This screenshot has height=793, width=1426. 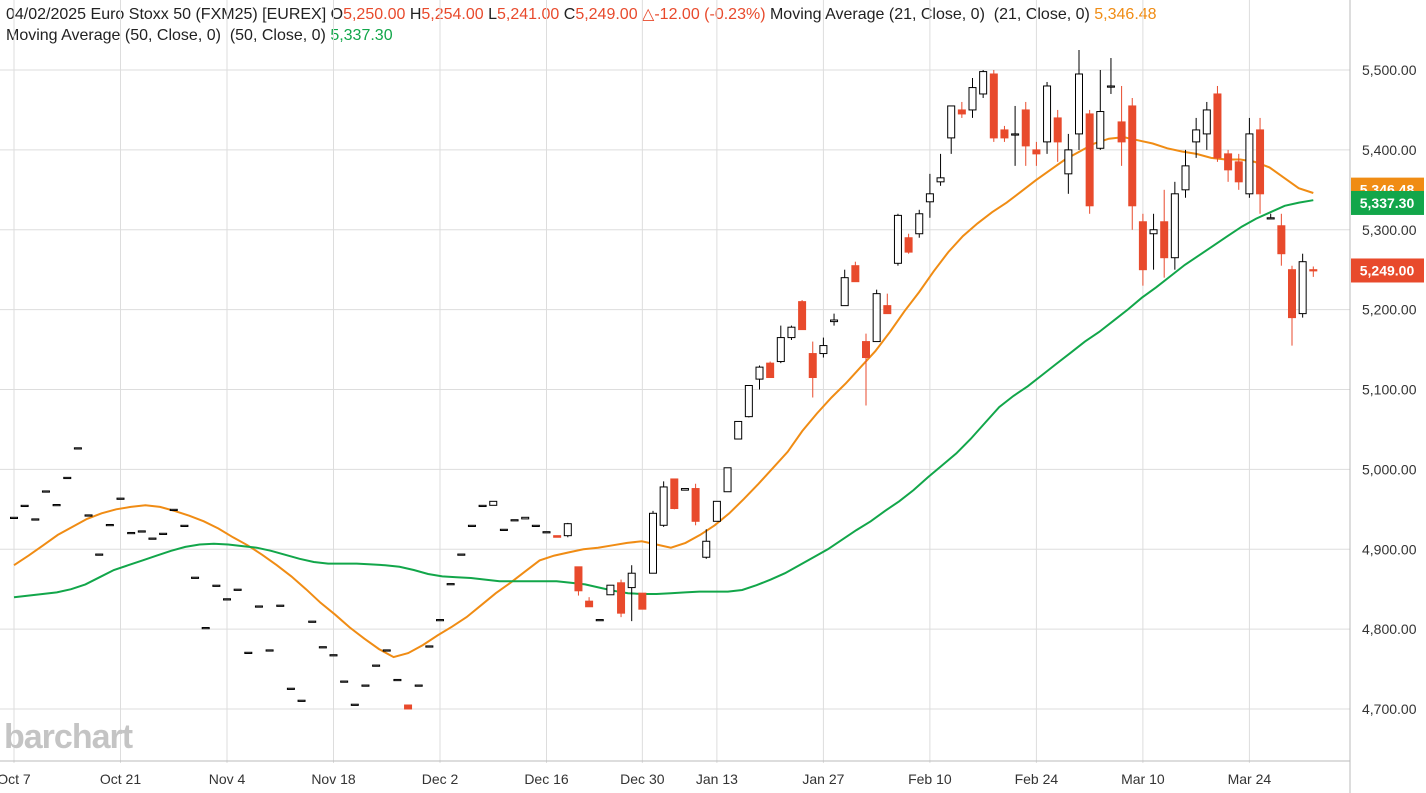 What do you see at coordinates (1389, 469) in the screenshot?
I see `y-tick-label: 5,000.00` at bounding box center [1389, 469].